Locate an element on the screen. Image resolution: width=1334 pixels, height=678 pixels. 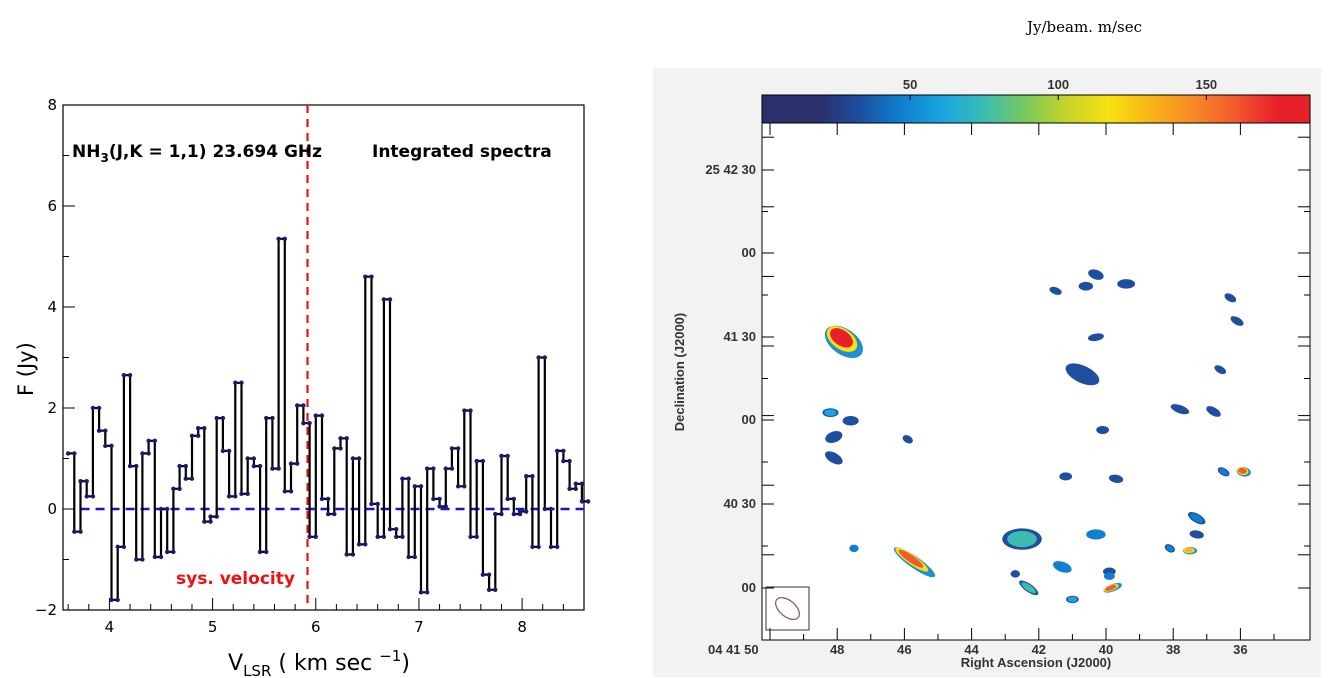
colorbar-tick-label: 100 is located at coordinates (1058, 84).